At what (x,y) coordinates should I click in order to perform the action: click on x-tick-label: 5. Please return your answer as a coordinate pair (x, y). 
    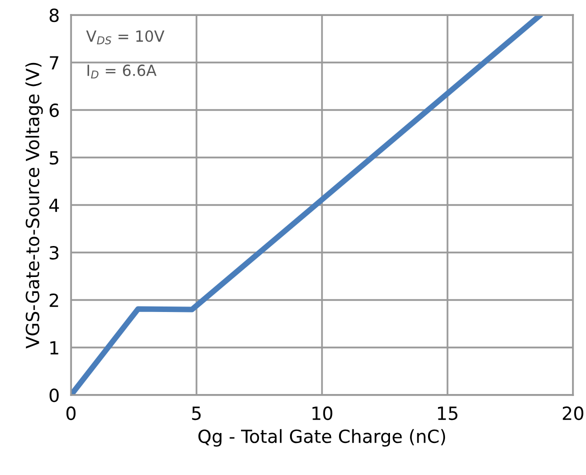
    Looking at the image, I should click on (196, 413).